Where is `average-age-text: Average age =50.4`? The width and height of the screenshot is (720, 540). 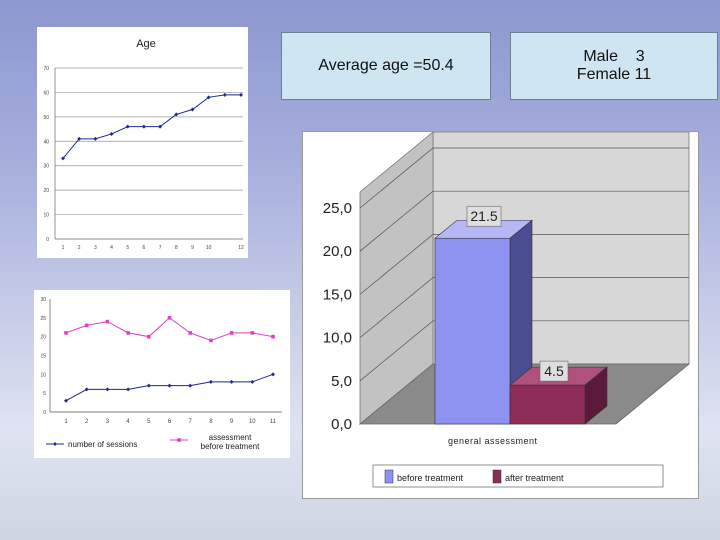
average-age-text: Average age =50.4 is located at coordinates (386, 65).